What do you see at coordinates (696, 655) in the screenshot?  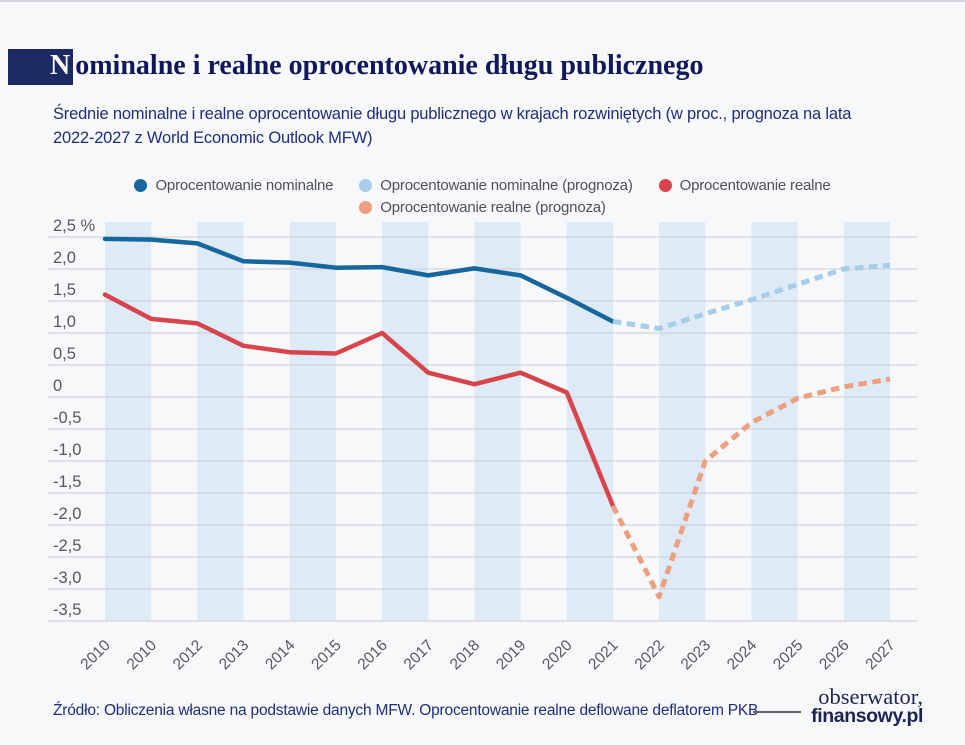 I see `x-tick-label: 2023` at bounding box center [696, 655].